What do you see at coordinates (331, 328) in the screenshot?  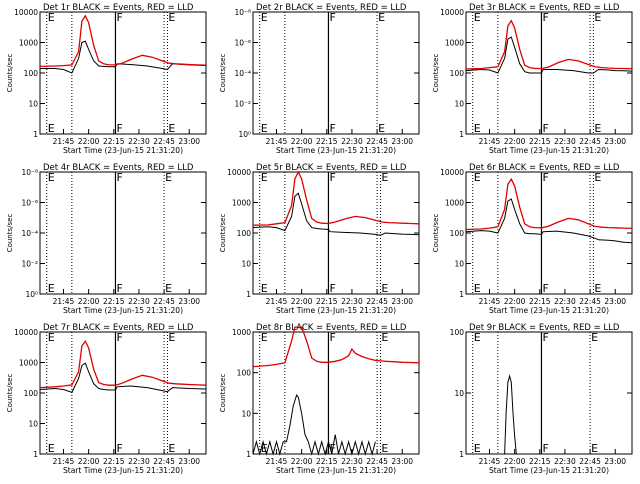 I see `panel-title: Det 8r BLACK = Events, RED = LLD` at bounding box center [331, 328].